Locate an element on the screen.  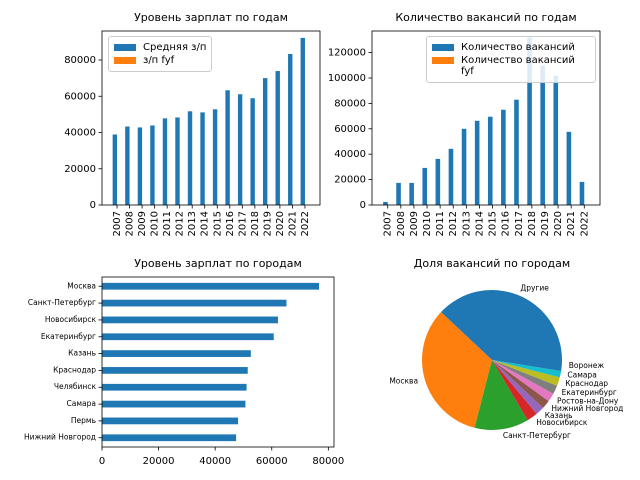
chart-title: Уровень зарплат по годам is located at coordinates (211, 17).